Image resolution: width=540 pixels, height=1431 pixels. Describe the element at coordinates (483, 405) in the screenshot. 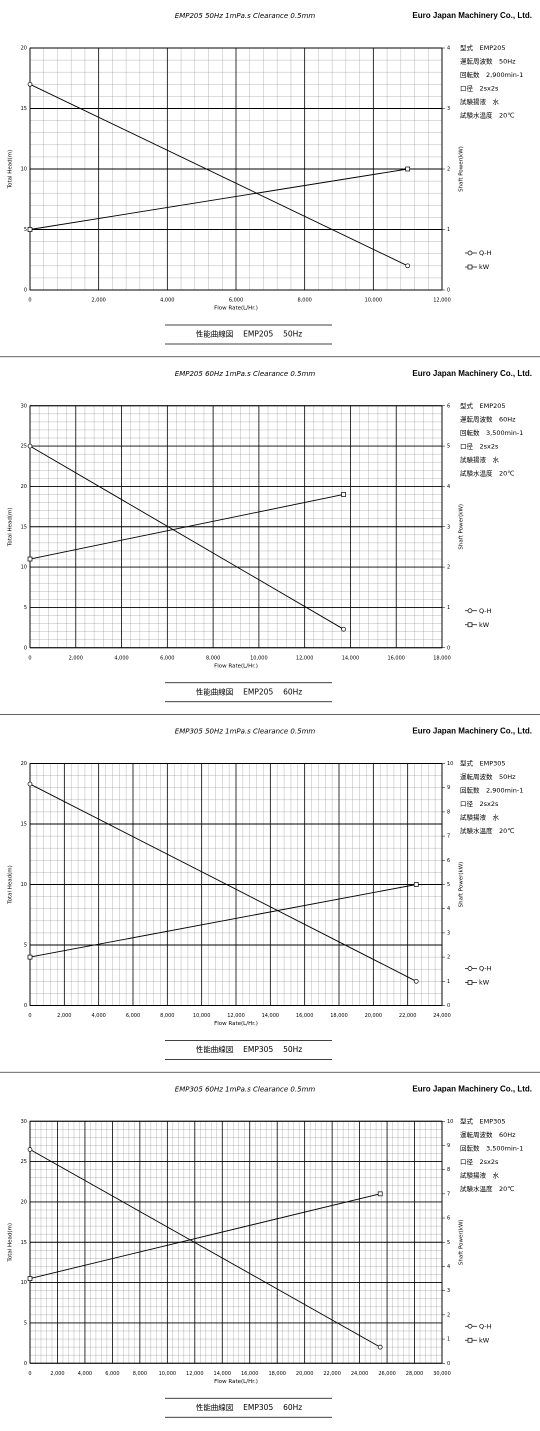

I see `spec-line: 型式 EMP205` at that location.